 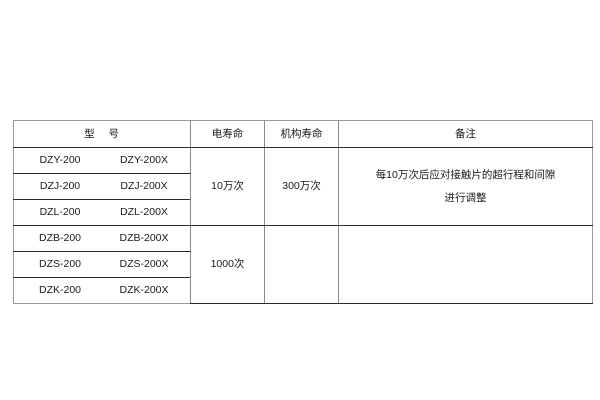 I want to click on table-row: DZJ-200 DZJ-200X, so click(x=303, y=186).